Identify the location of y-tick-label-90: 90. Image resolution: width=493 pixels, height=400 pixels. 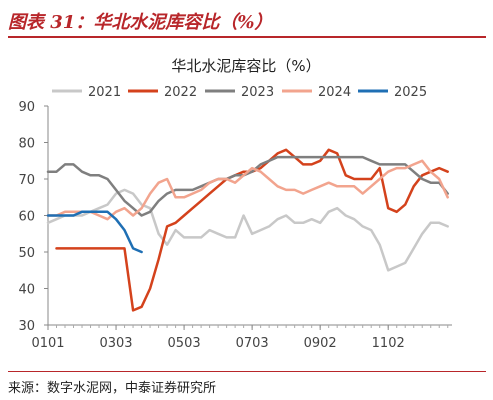
(26, 107).